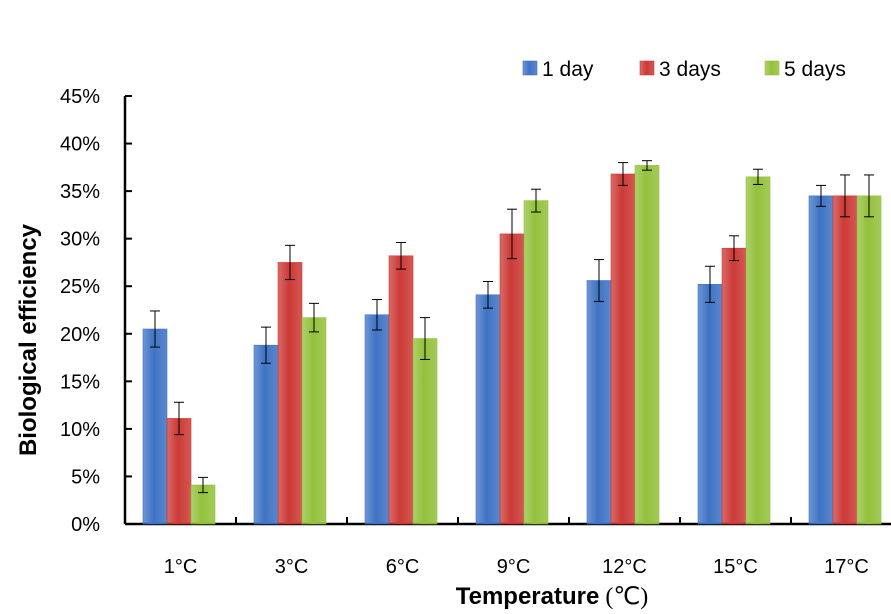 Image resolution: width=891 pixels, height=614 pixels. What do you see at coordinates (690, 69) in the screenshot?
I see `legend-label: 3 days` at bounding box center [690, 69].